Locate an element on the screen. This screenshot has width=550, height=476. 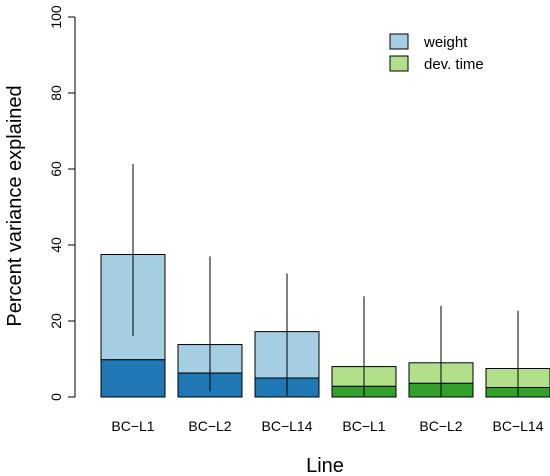
y-tick-label: 40 is located at coordinates (56, 245).